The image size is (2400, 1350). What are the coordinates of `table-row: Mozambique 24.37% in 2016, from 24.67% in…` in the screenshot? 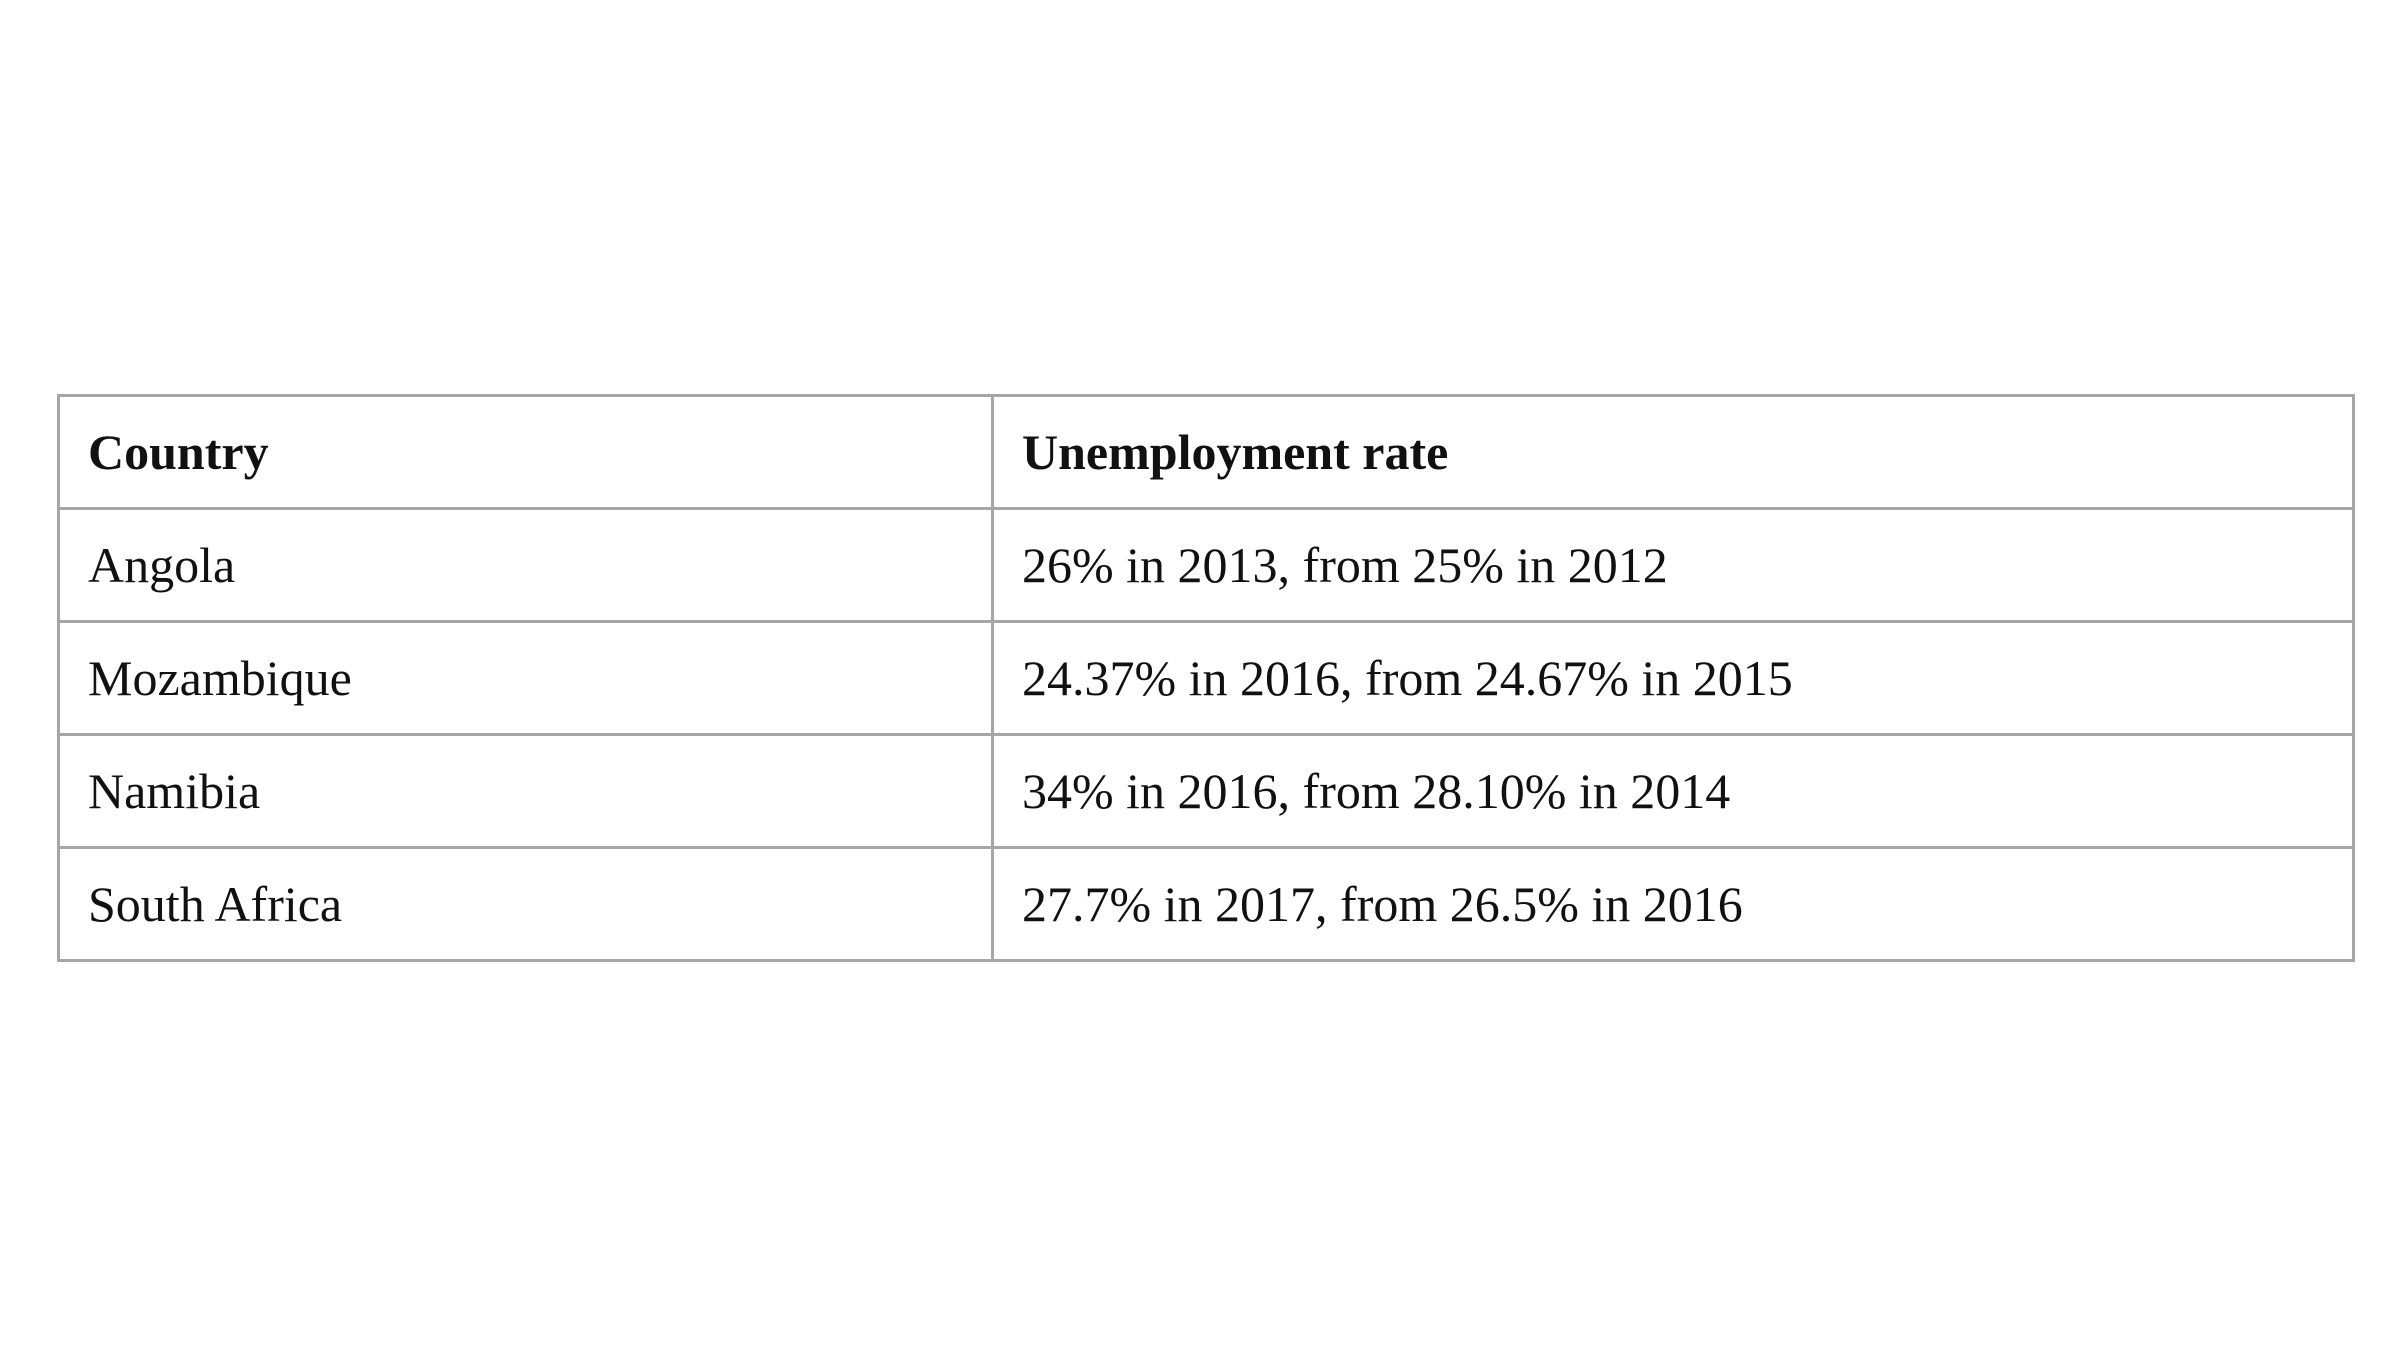 It's located at (1206, 678).